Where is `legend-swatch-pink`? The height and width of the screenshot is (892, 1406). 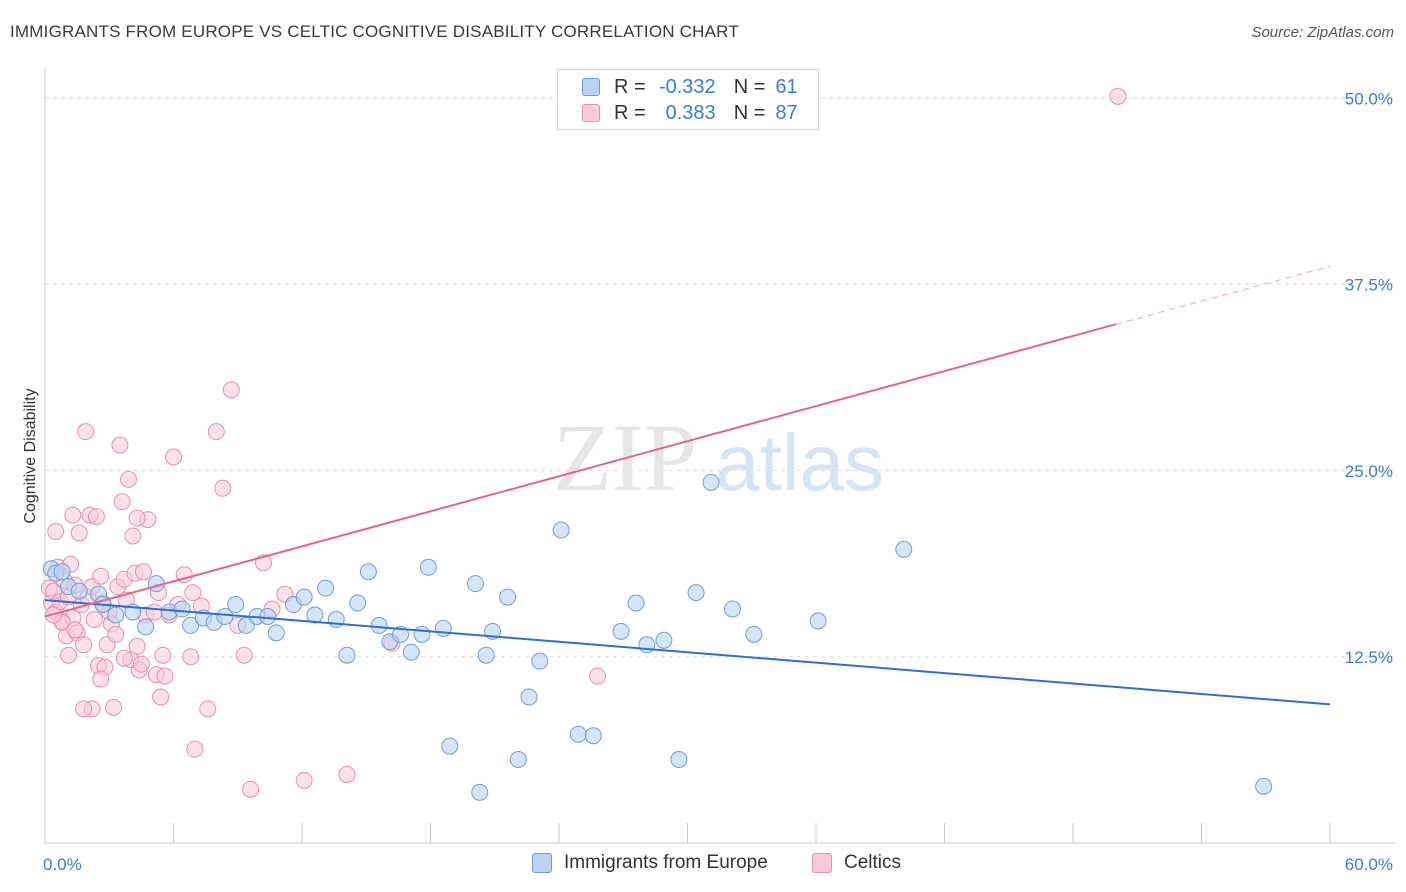 legend-swatch-pink is located at coordinates (591, 113).